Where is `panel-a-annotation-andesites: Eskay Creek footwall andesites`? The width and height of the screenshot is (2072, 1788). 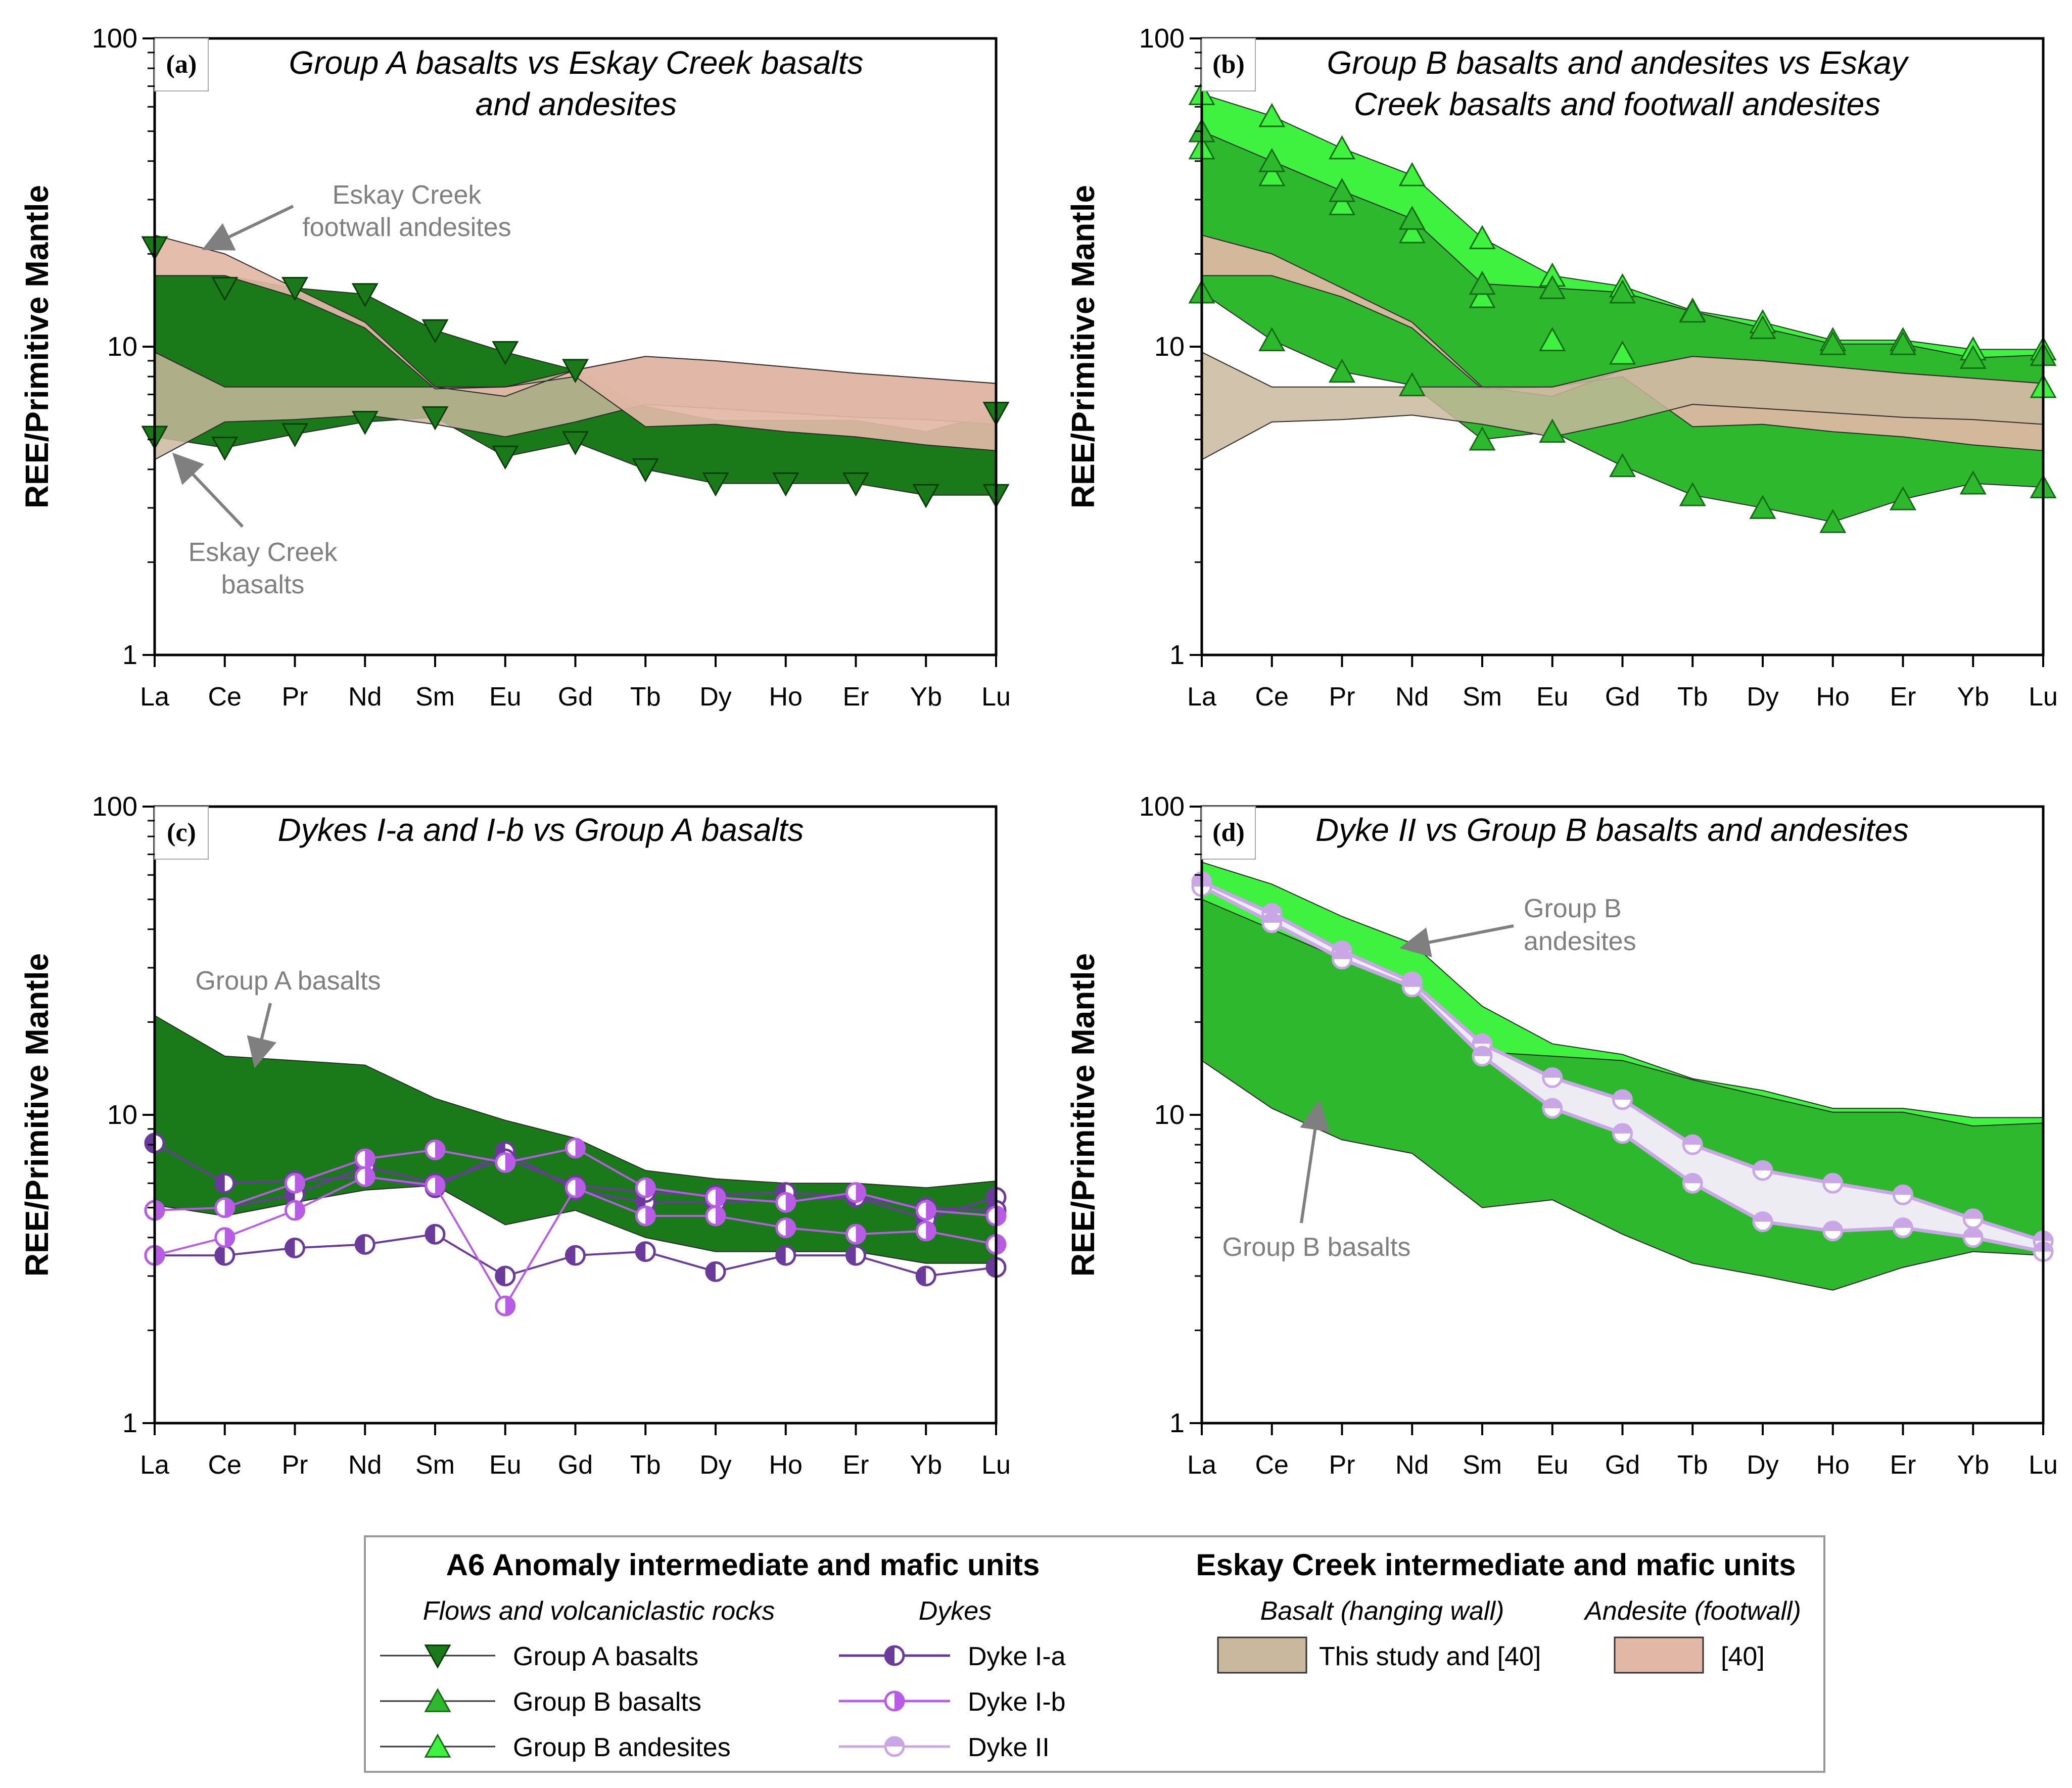 panel-a-annotation-andesites: Eskay Creek footwall andesites is located at coordinates (356, 215).